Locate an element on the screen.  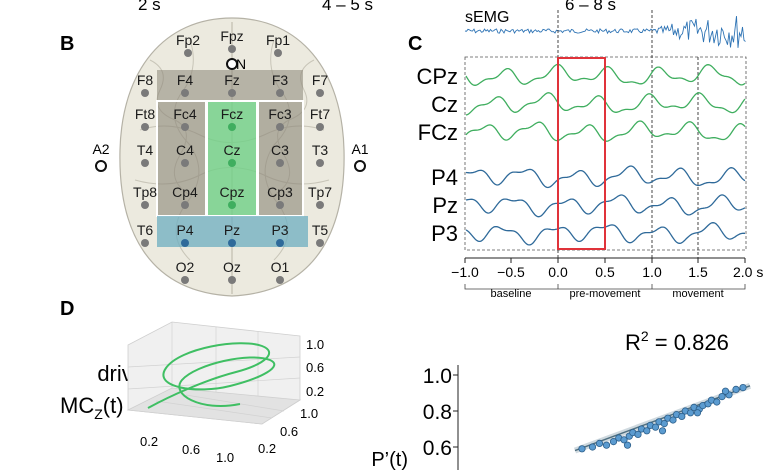
caption-2s: 2 s is located at coordinates (149, 7).